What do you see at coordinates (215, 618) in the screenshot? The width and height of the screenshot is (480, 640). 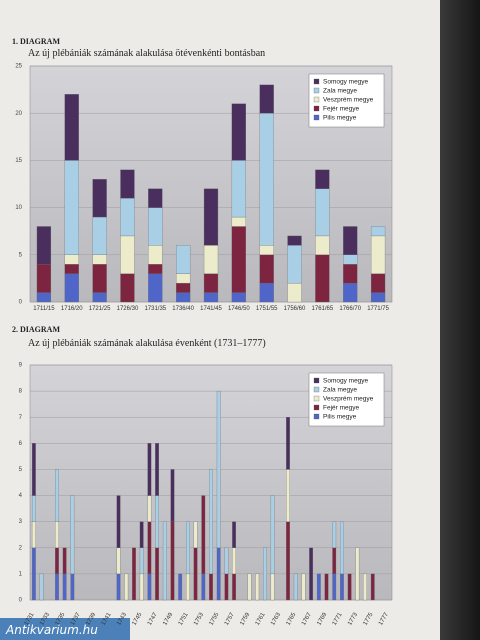 I see `x-tick-label: 1755` at bounding box center [215, 618].